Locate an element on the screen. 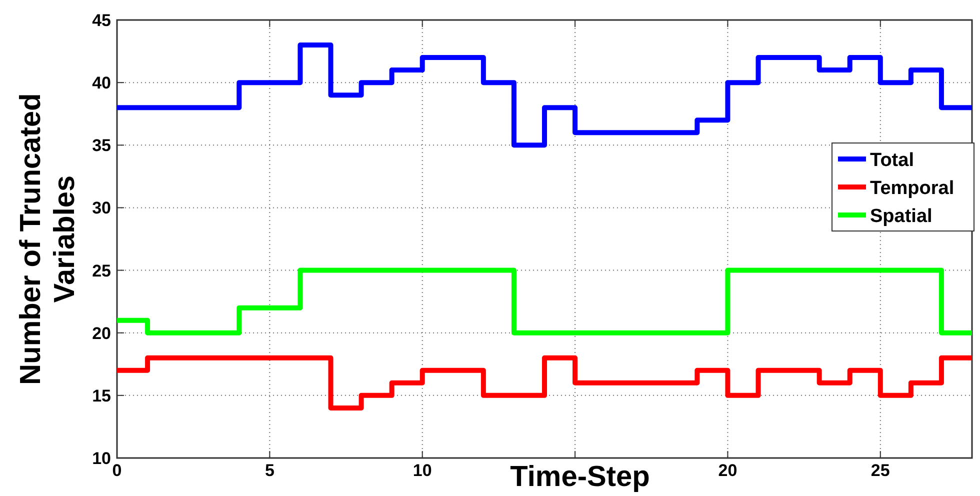  y-axis-title: Number of Truncated Variables is located at coordinates (48, 239).